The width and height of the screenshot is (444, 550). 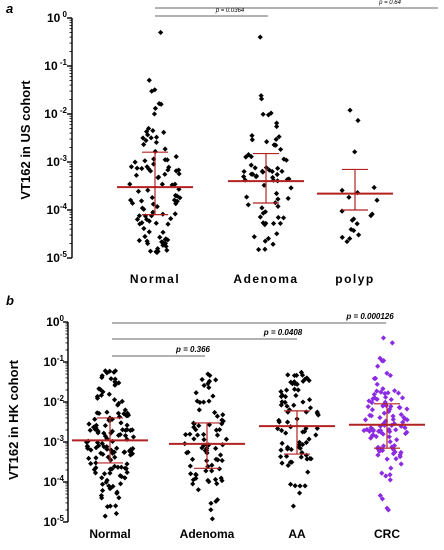 I want to click on y-tick-exponent: -2, so click(x=61, y=398).